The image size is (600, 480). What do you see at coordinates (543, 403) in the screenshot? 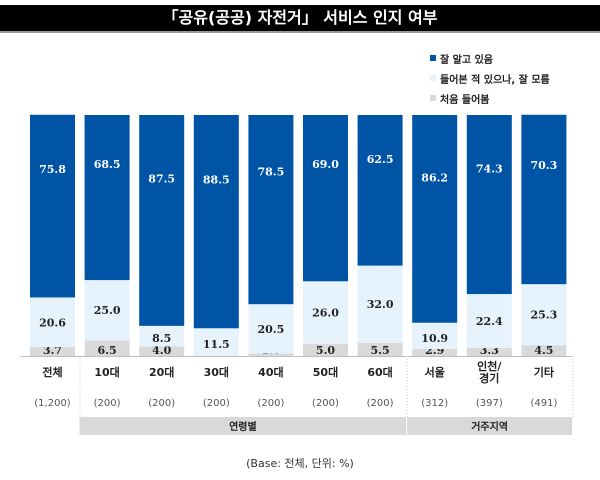
I see `sample-size-label: (491)` at bounding box center [543, 403].